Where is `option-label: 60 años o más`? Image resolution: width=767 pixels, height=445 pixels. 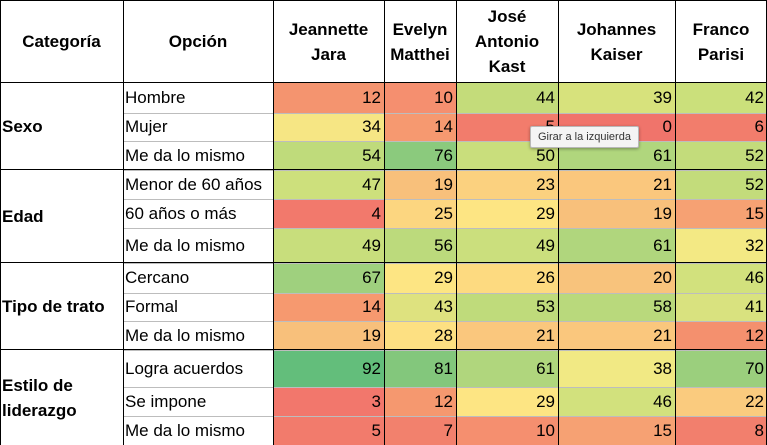 option-label: 60 años o más is located at coordinates (181, 213).